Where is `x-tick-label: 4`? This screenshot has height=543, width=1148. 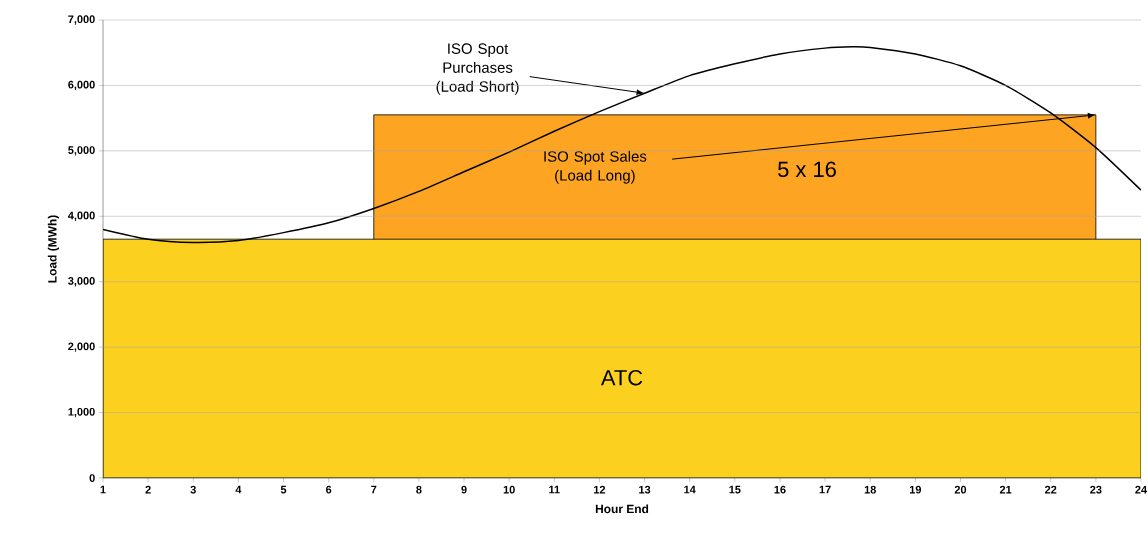 x-tick-label: 4 is located at coordinates (238, 489).